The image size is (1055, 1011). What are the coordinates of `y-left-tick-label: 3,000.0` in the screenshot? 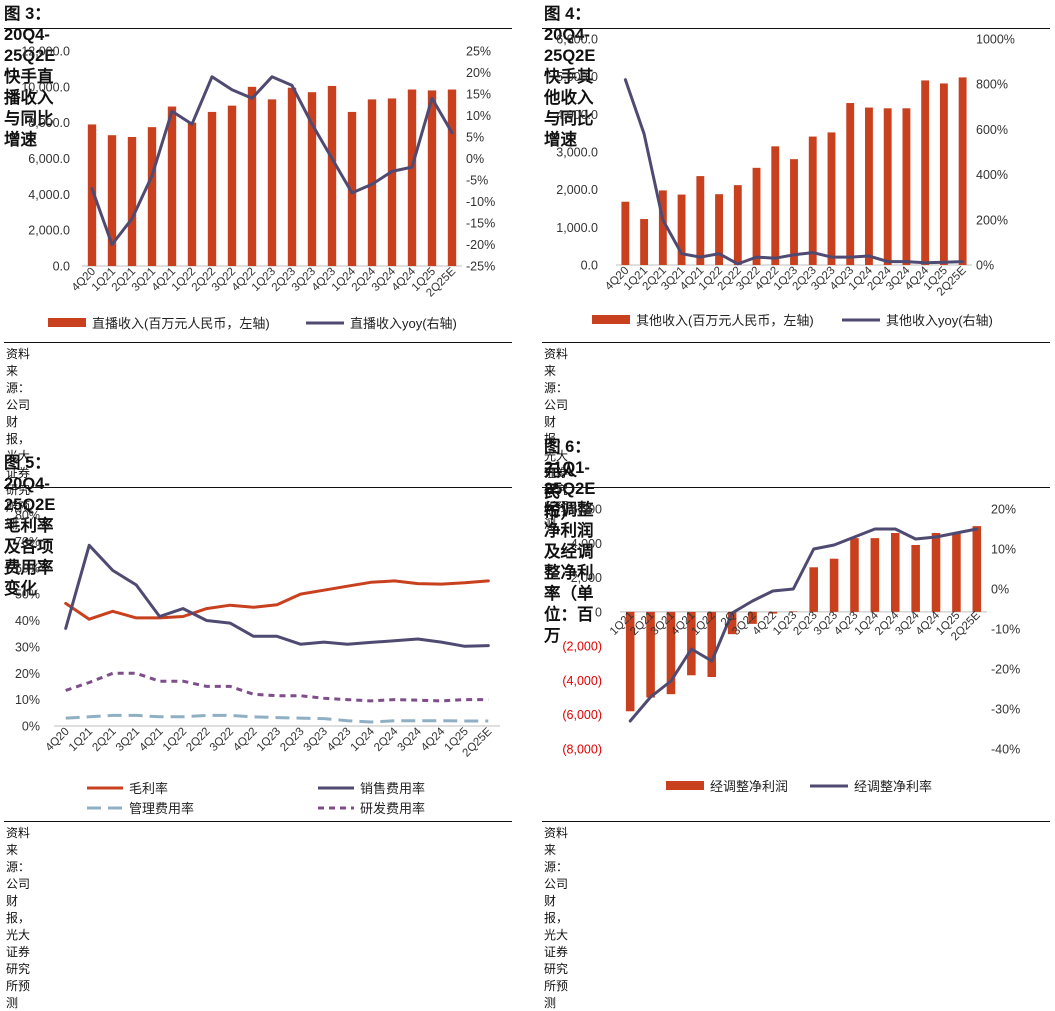 It's located at (577, 153).